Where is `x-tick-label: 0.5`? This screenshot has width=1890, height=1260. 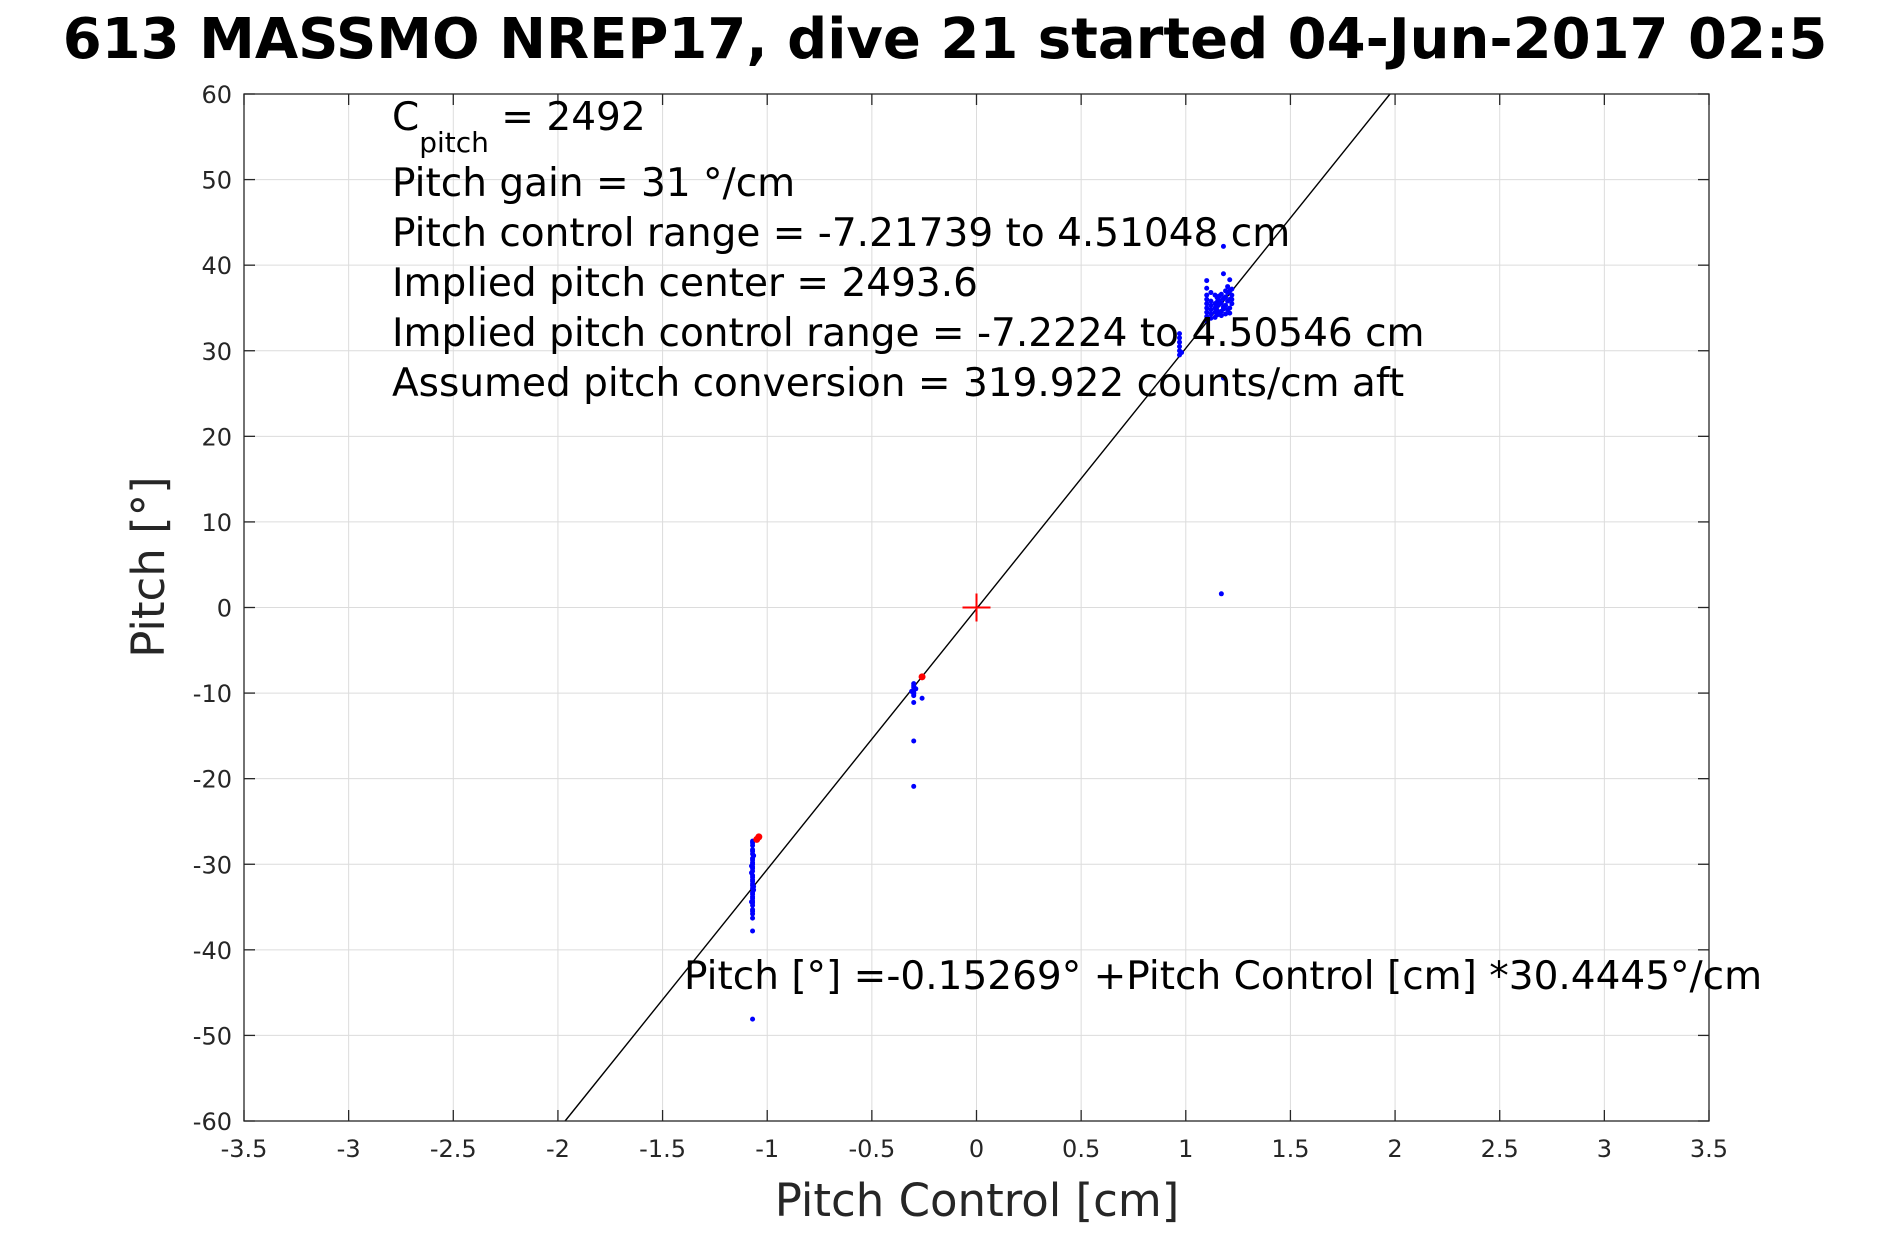 x-tick-label: 0.5 is located at coordinates (1081, 1149).